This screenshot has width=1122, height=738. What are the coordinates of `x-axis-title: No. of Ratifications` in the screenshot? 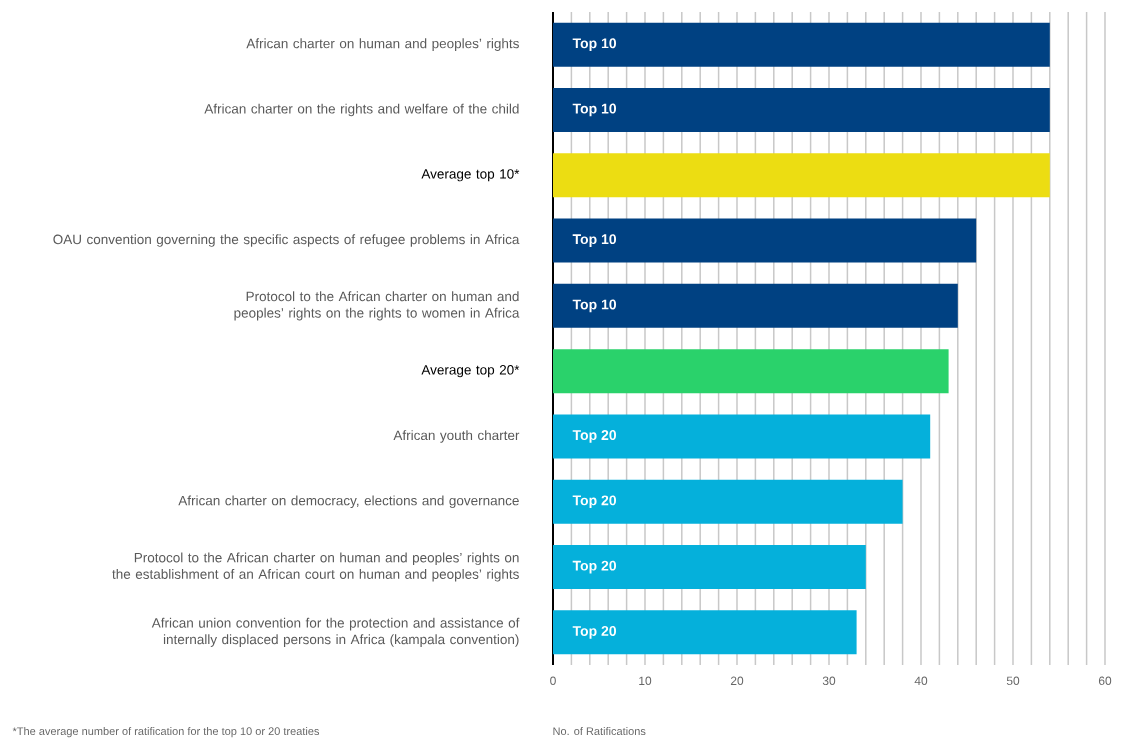 It's located at (599, 731).